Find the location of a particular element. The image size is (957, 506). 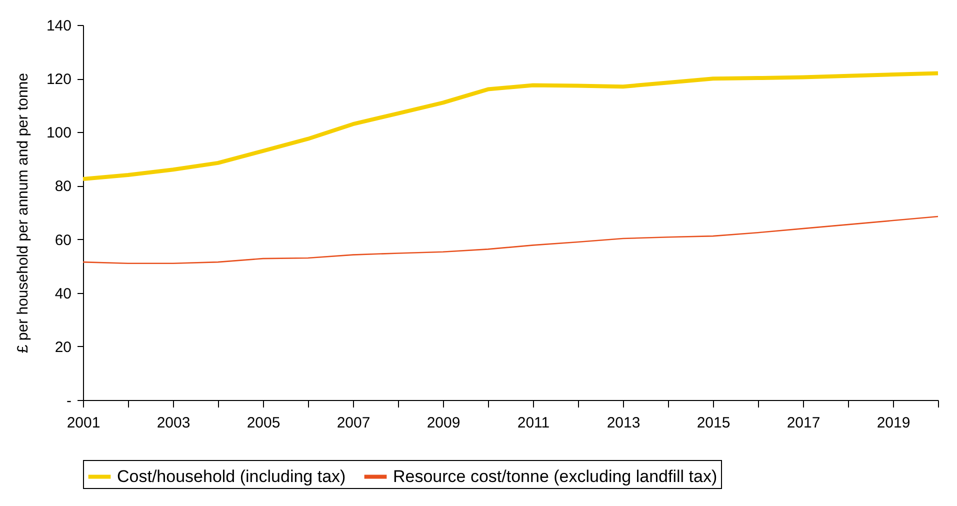

x-tick-label: 2001 is located at coordinates (83, 423).